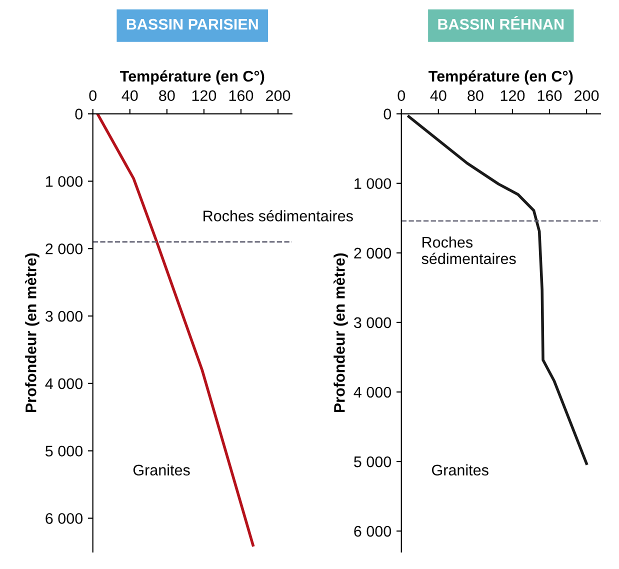 This screenshot has height=569, width=619. What do you see at coordinates (501, 23) in the screenshot?
I see `chart-title: BASSIN RÉHNAN` at bounding box center [501, 23].